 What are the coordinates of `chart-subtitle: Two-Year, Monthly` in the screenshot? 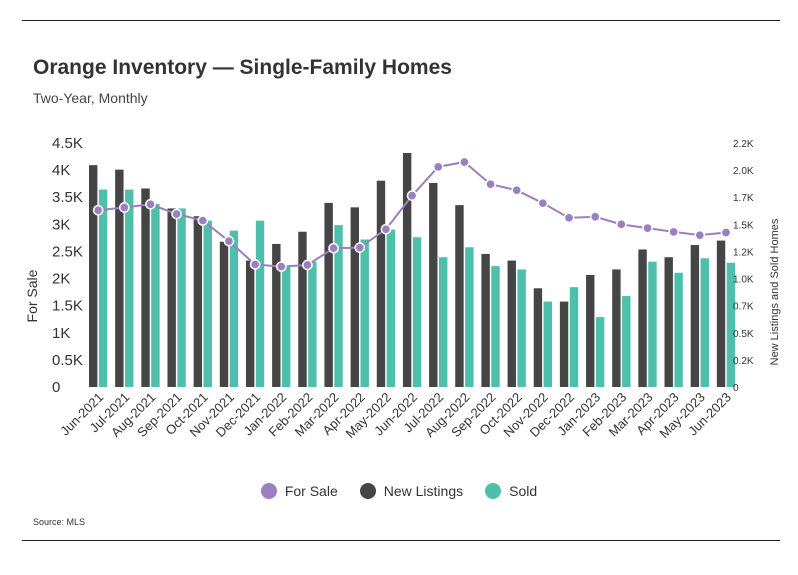 It's located at (90, 98).